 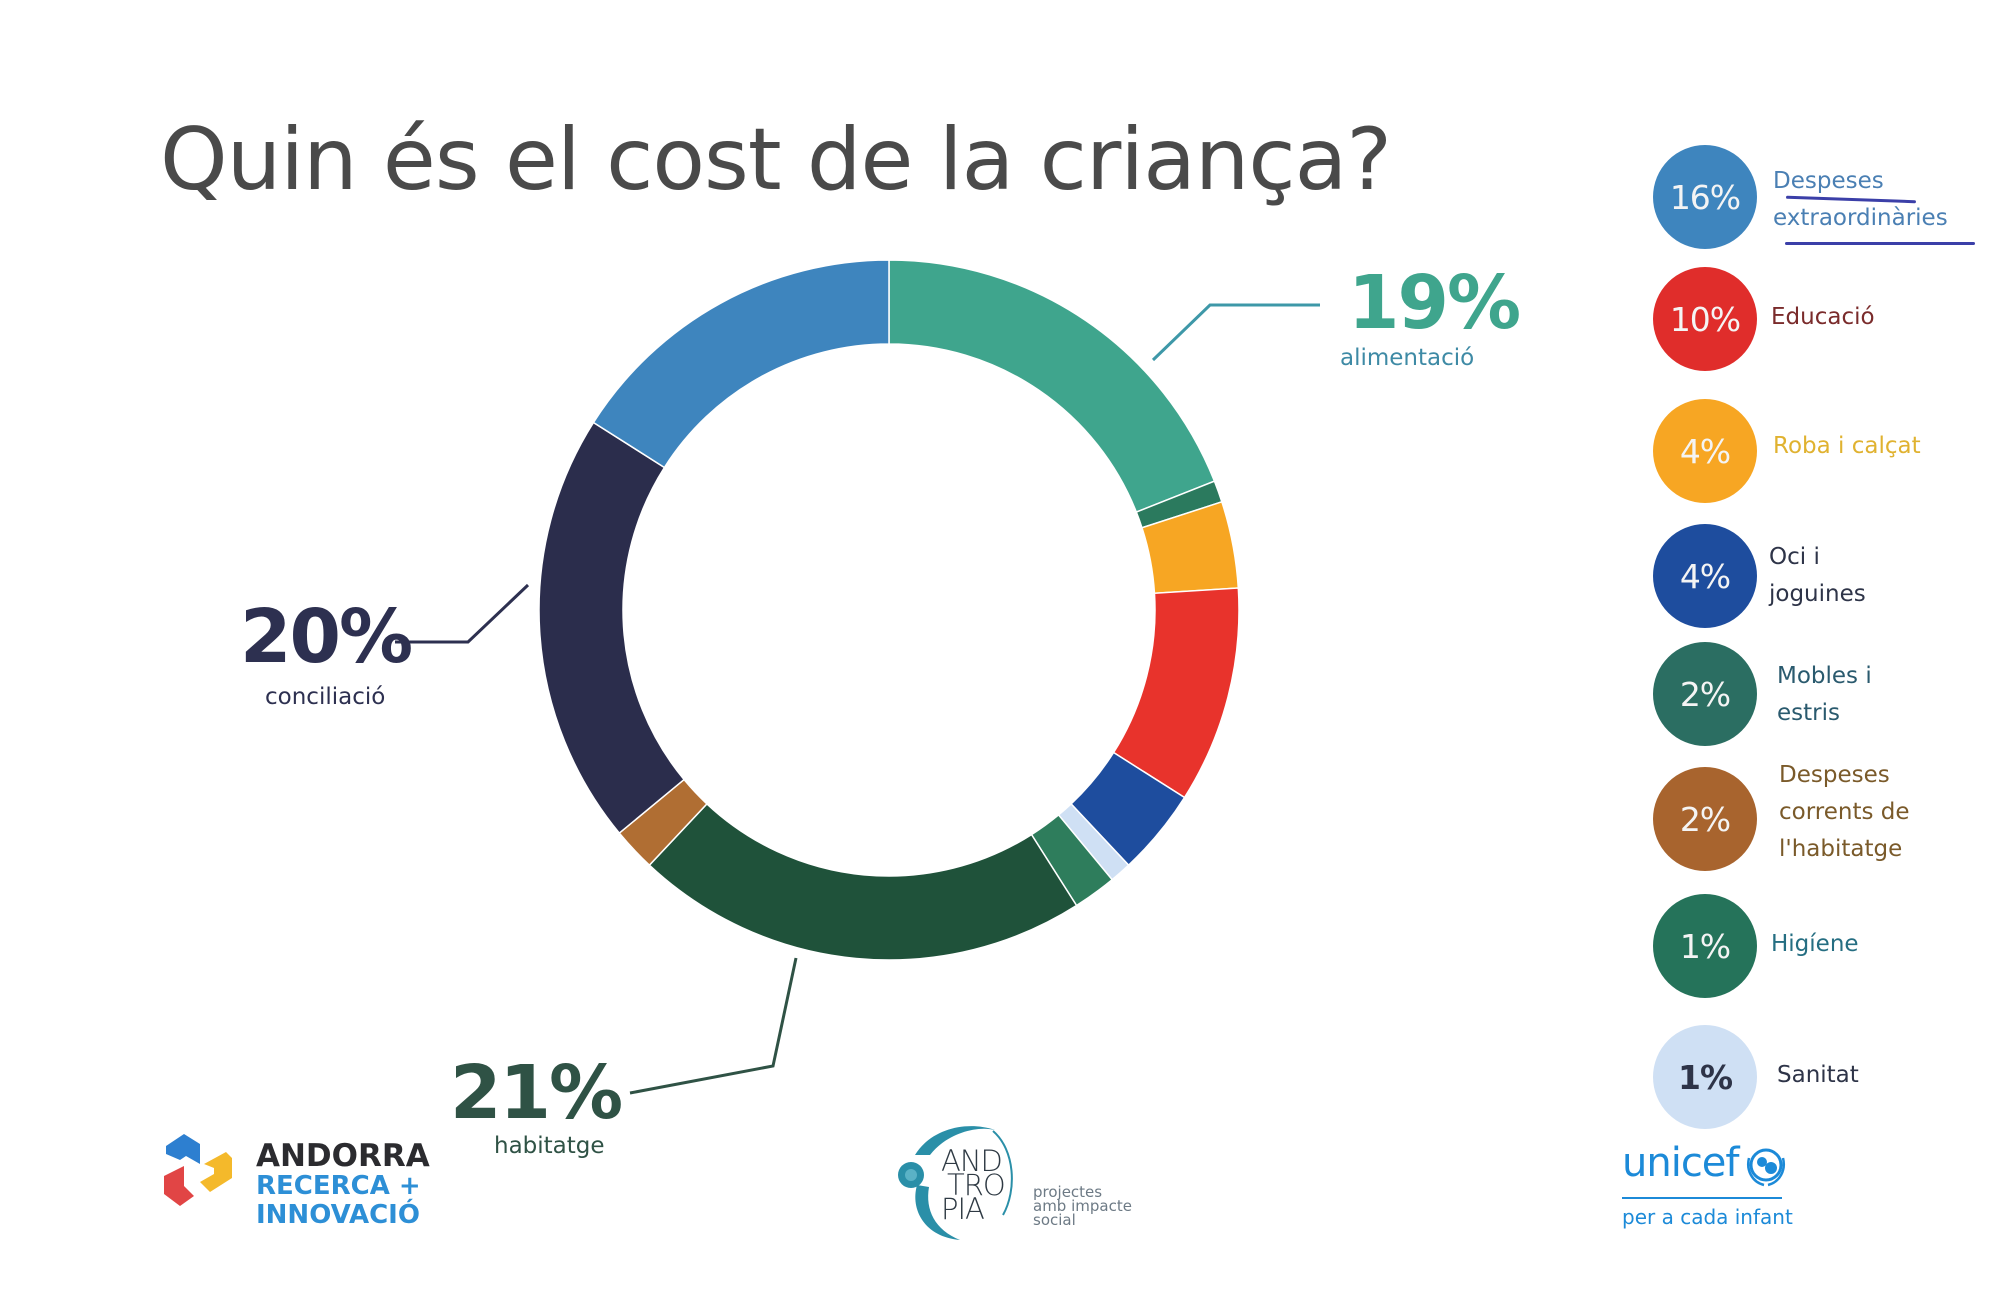 What do you see at coordinates (741, 364) in the screenshot?
I see `donut-slice-extraordinaries` at bounding box center [741, 364].